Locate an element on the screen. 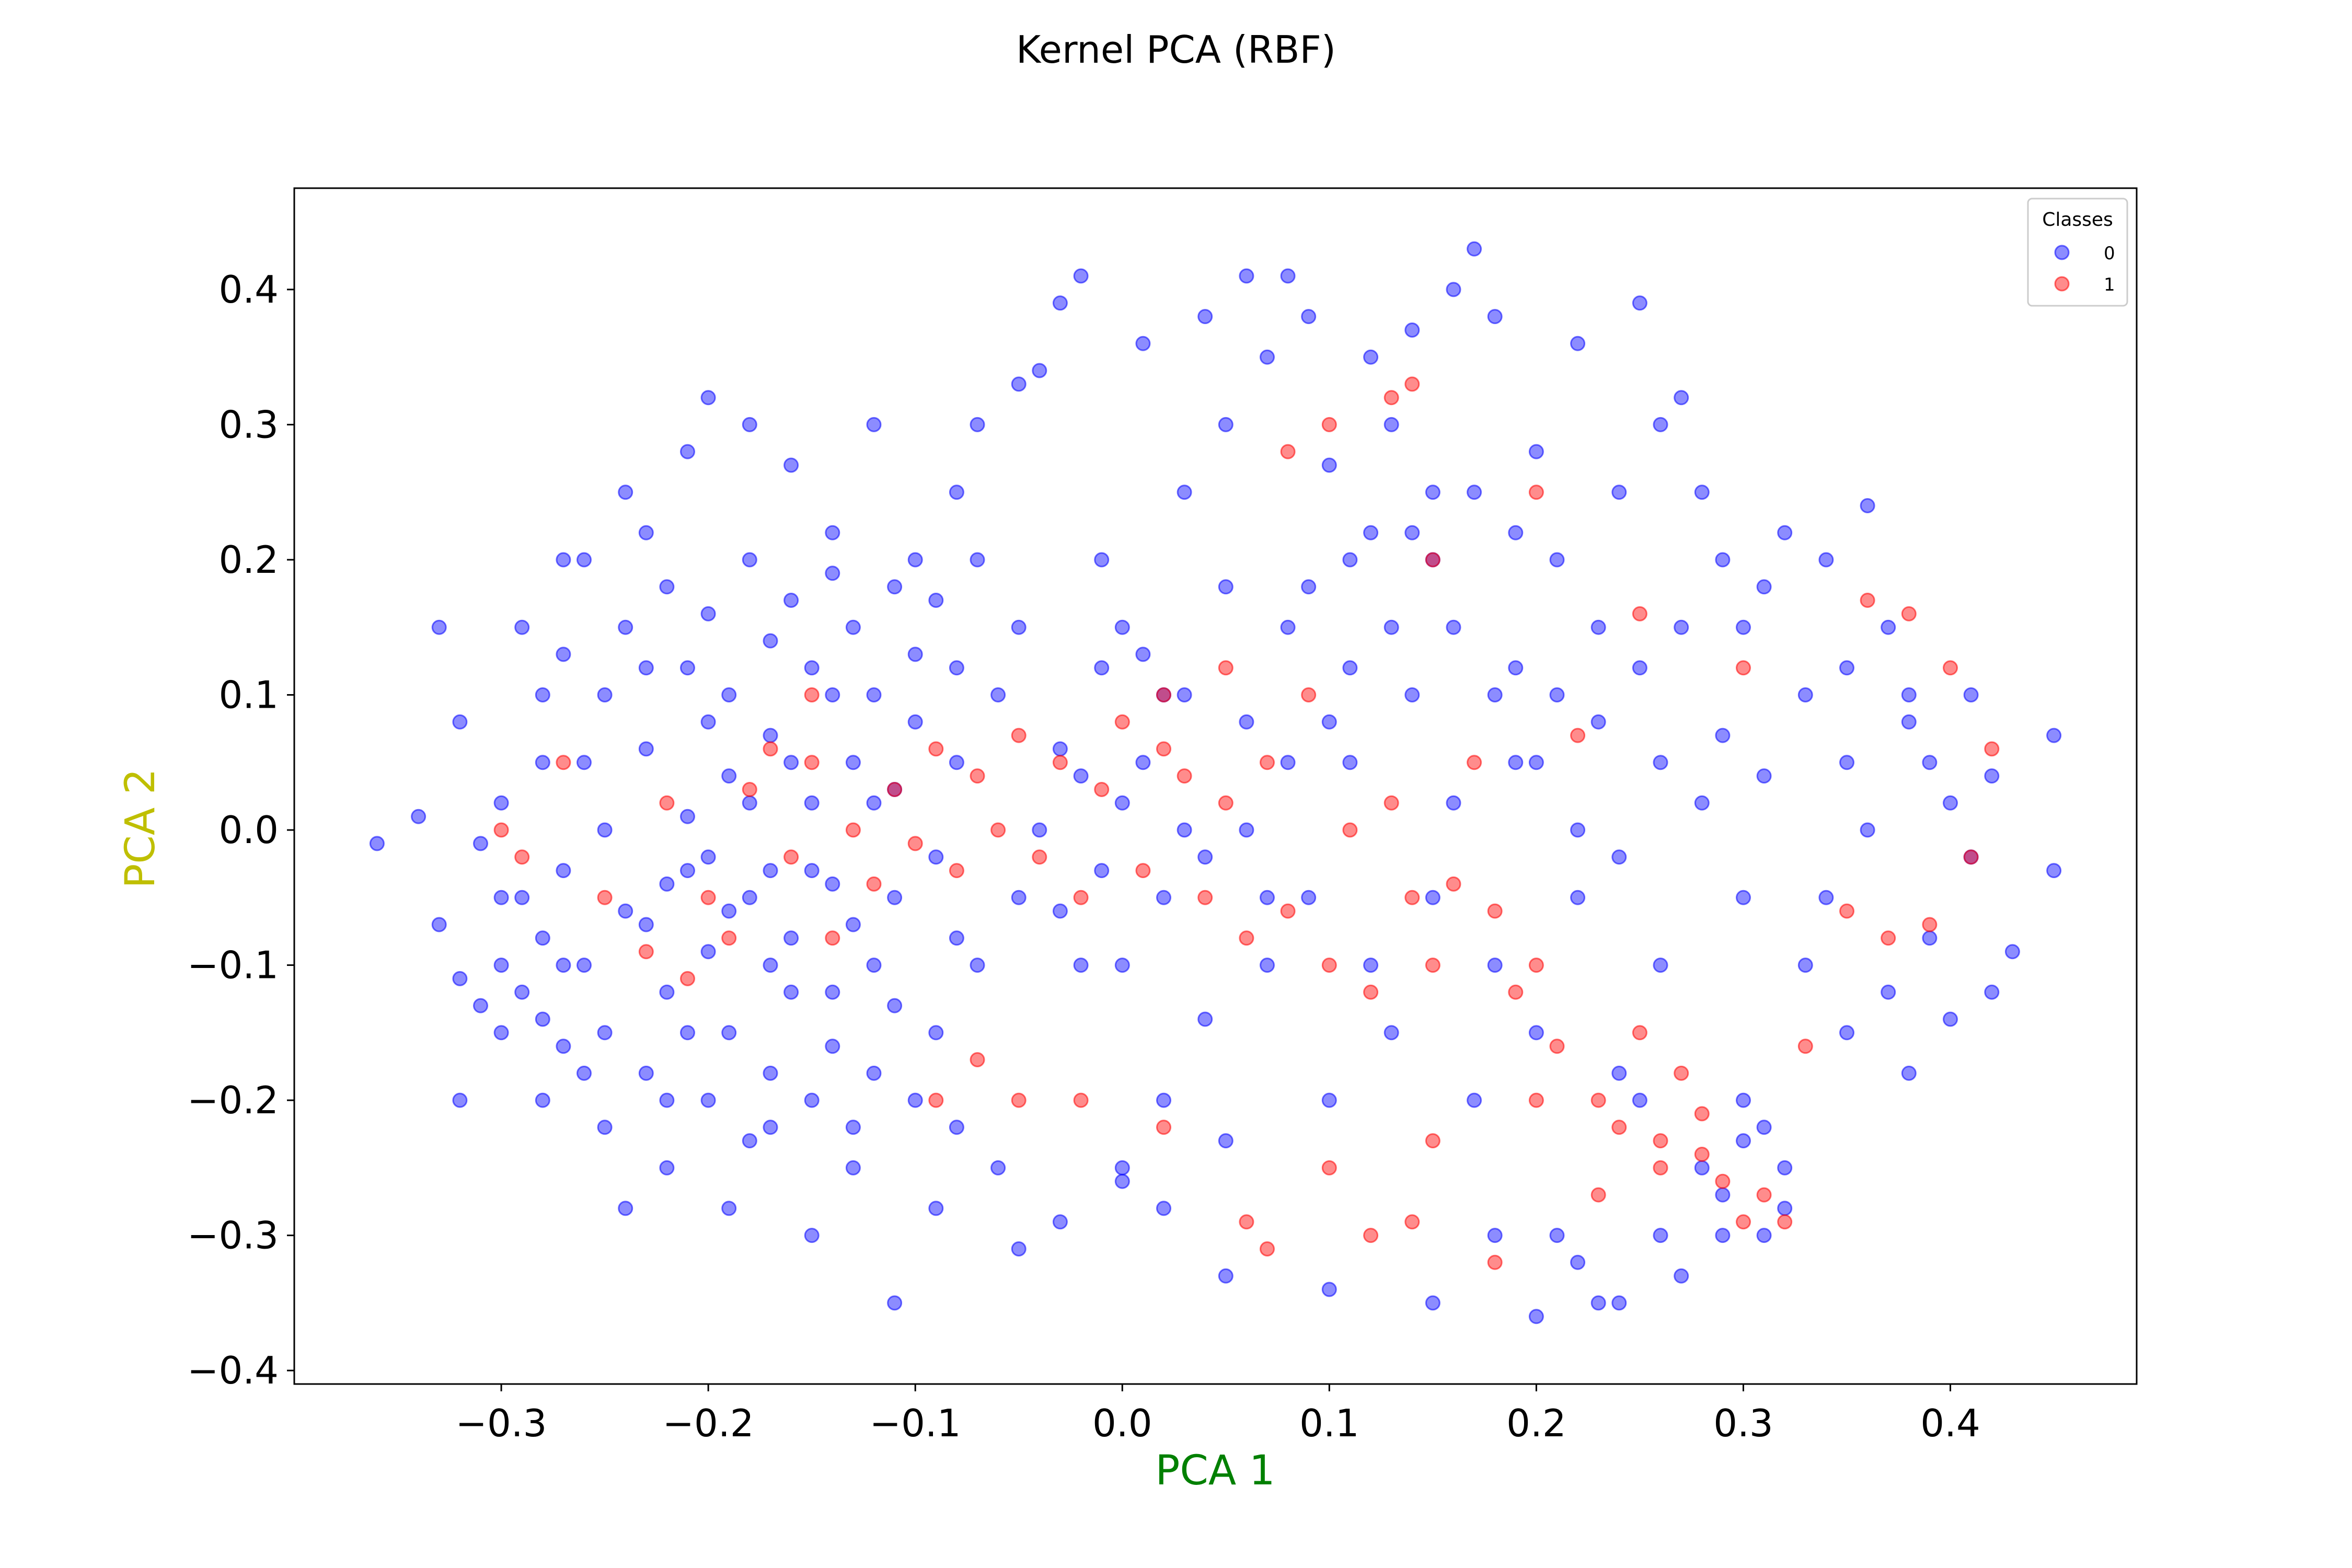 The height and width of the screenshot is (1568, 2352). y-tick-label: 0.4 is located at coordinates (248, 290).